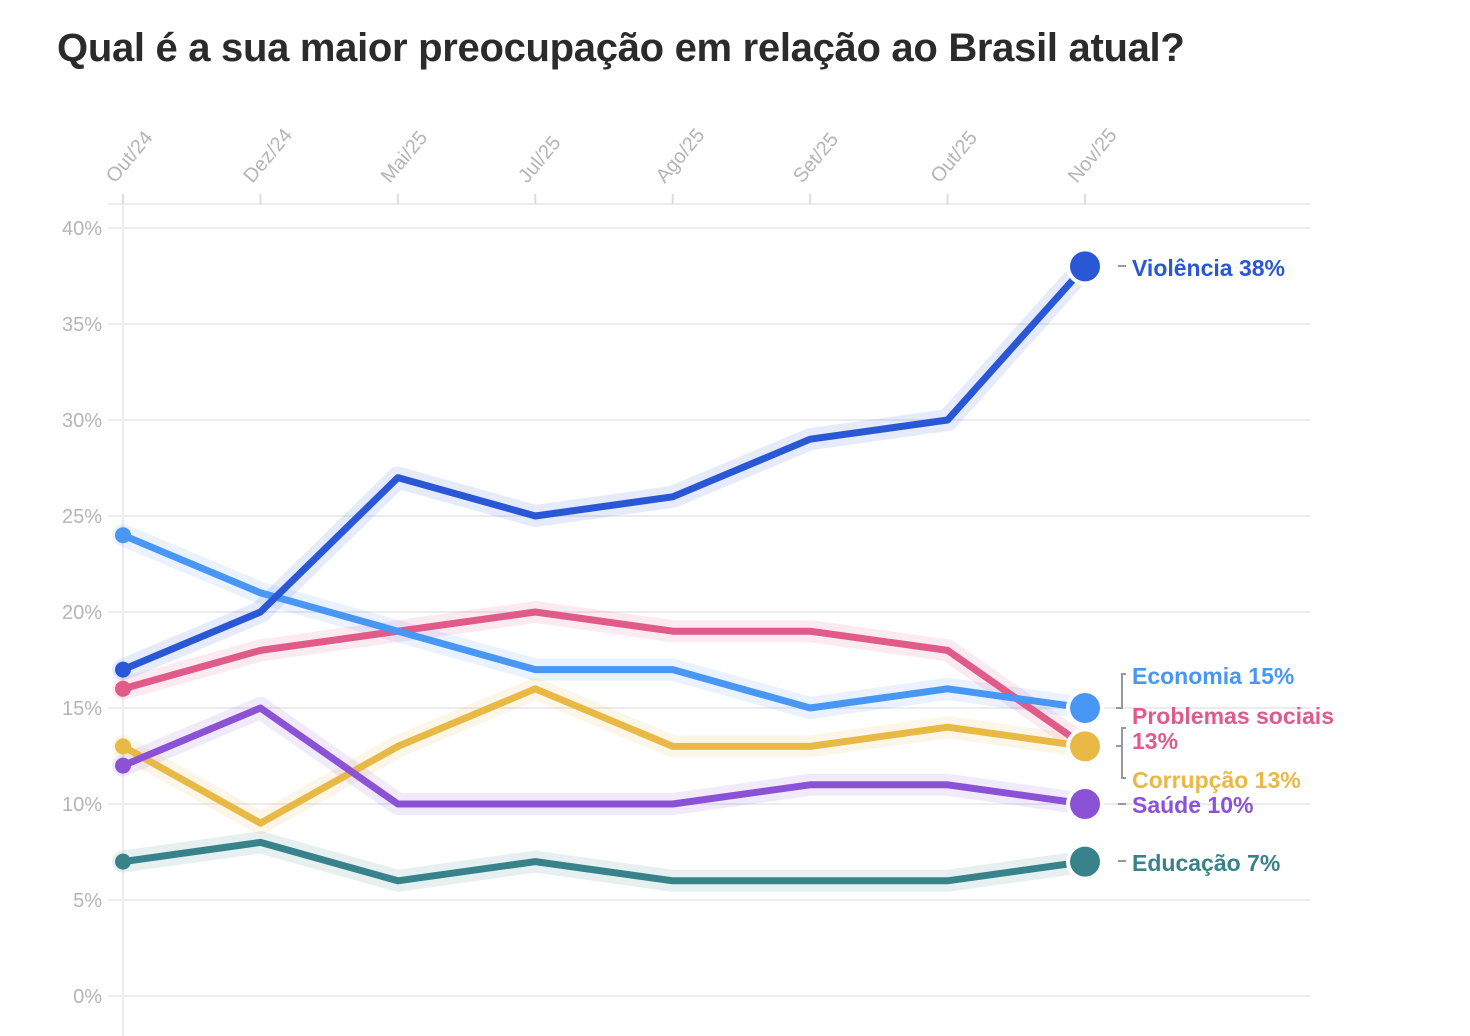 The height and width of the screenshot is (1036, 1470). What do you see at coordinates (268, 156) in the screenshot?
I see `x-tick-label: Dez/24` at bounding box center [268, 156].